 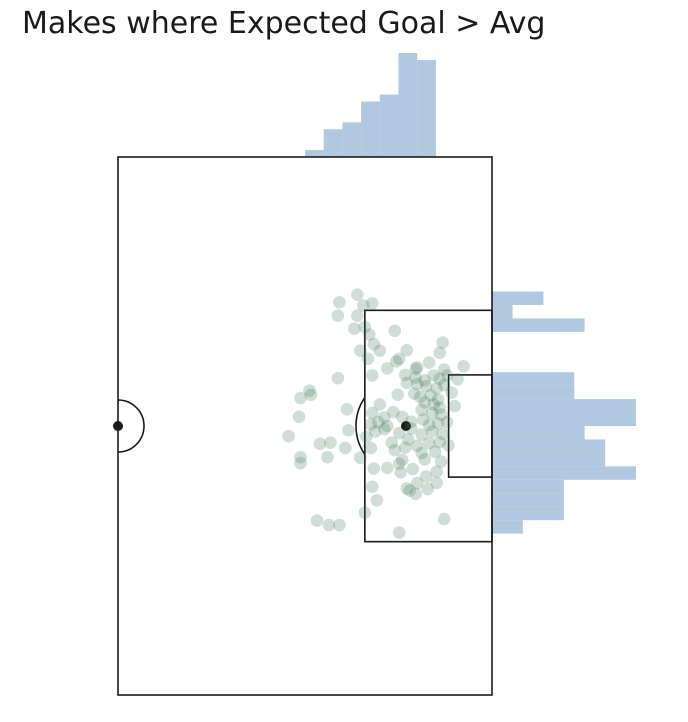 I want to click on centre-circle, so click(x=131, y=426).